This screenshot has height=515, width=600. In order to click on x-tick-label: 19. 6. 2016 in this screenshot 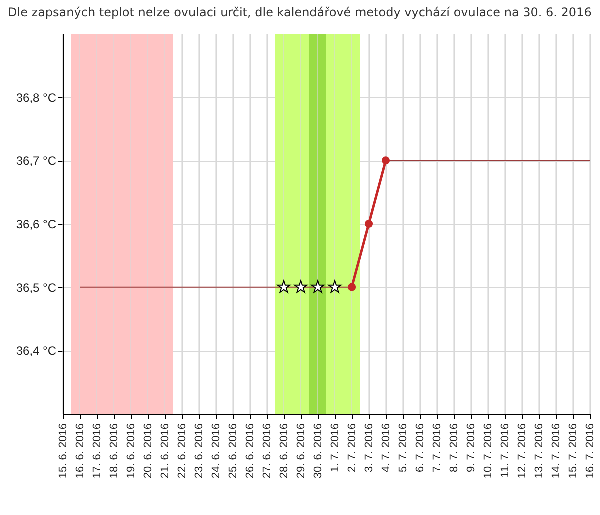, I will do `click(132, 451)`.